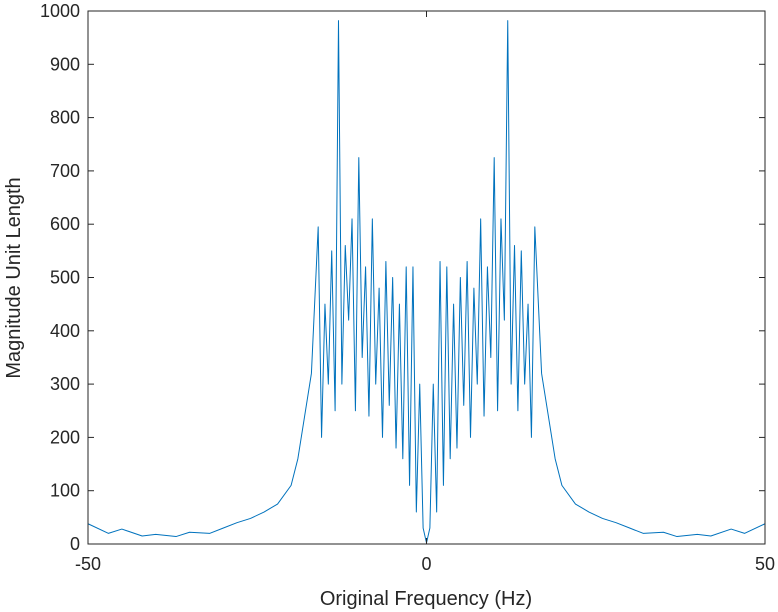 The width and height of the screenshot is (778, 612). I want to click on y-tick-label: 800, so click(65, 118).